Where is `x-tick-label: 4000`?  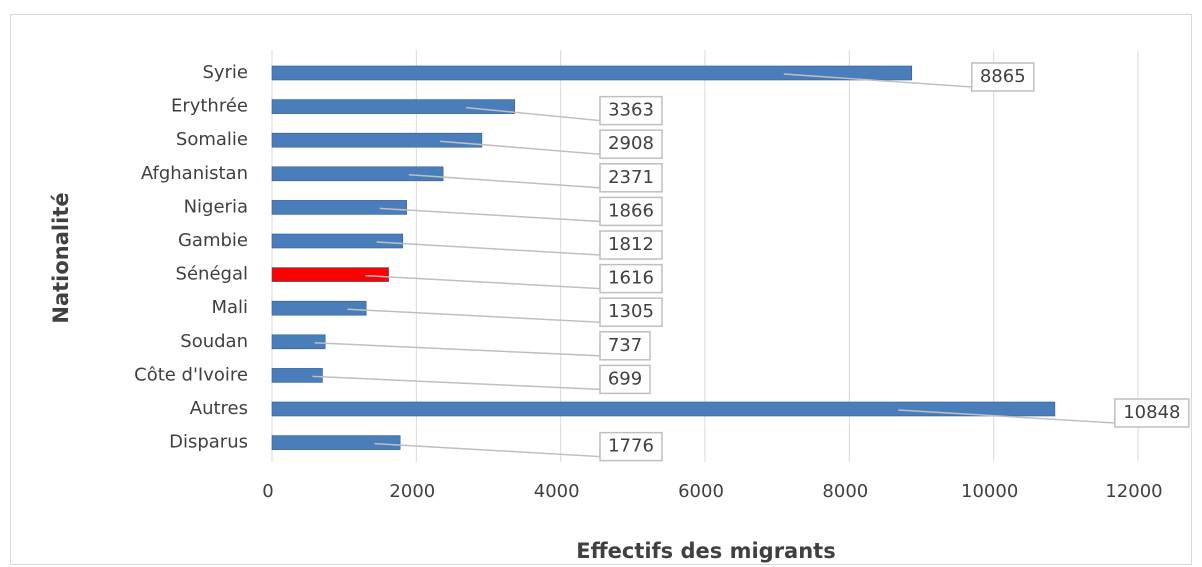 x-tick-label: 4000 is located at coordinates (557, 491).